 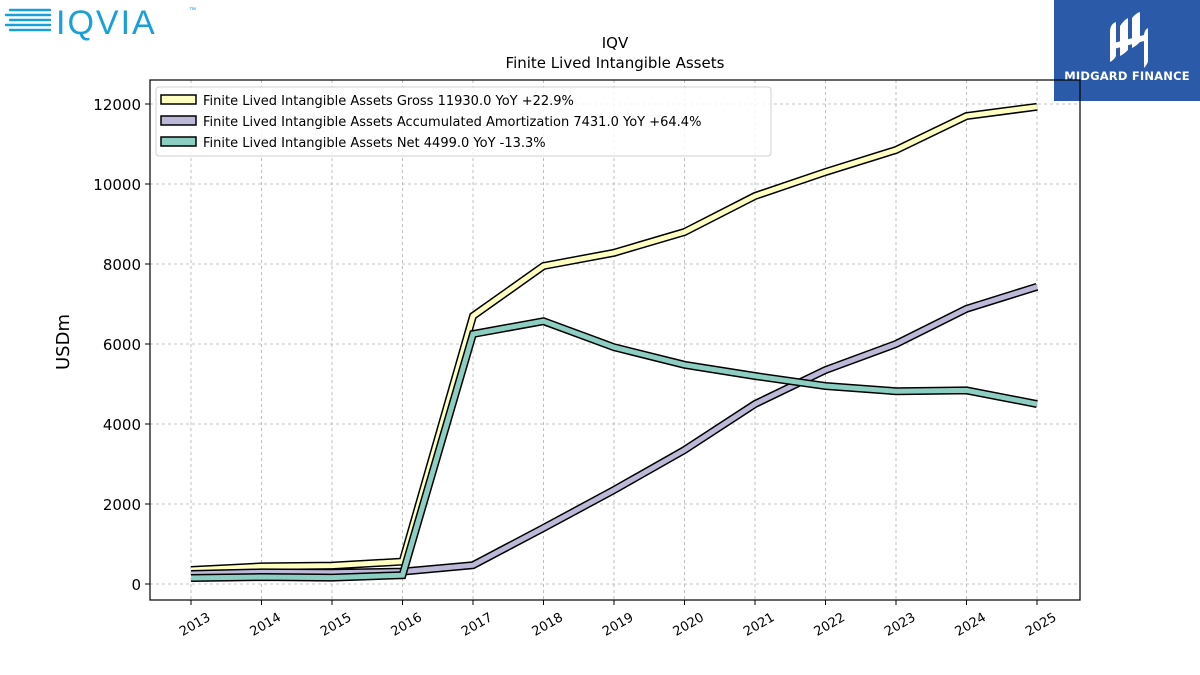 I want to click on x-tick-label: 2025, so click(x=1041, y=625).